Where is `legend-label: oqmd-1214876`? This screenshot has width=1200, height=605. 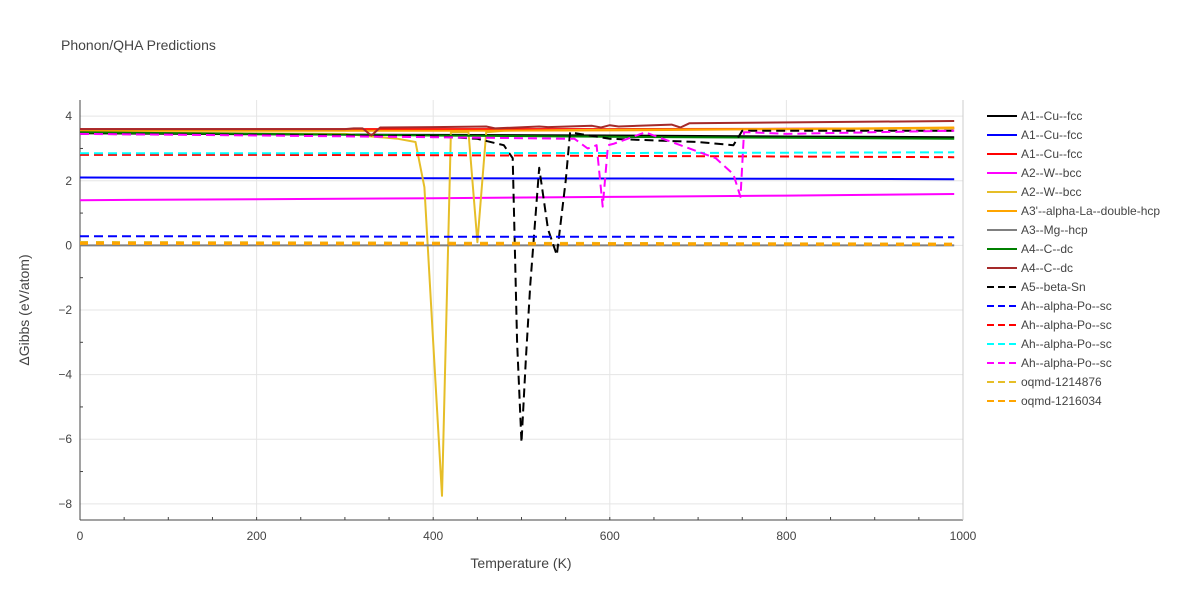 legend-label: oqmd-1214876 is located at coordinates (1061, 382).